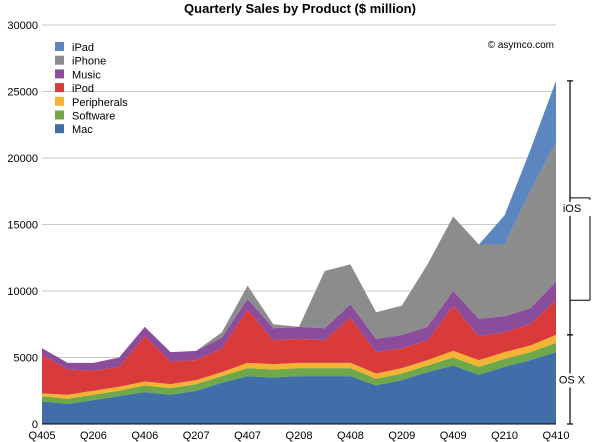  I want to click on bracket-label: iOS, so click(572, 209).